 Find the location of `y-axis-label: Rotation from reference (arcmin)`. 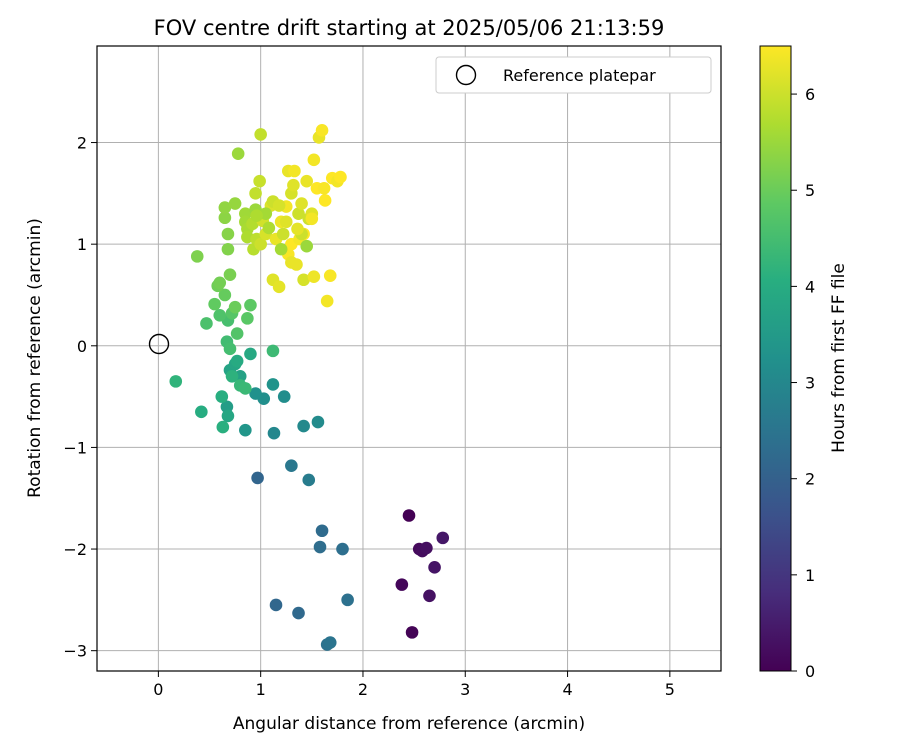

y-axis-label: Rotation from reference (arcmin) is located at coordinates (35, 358).